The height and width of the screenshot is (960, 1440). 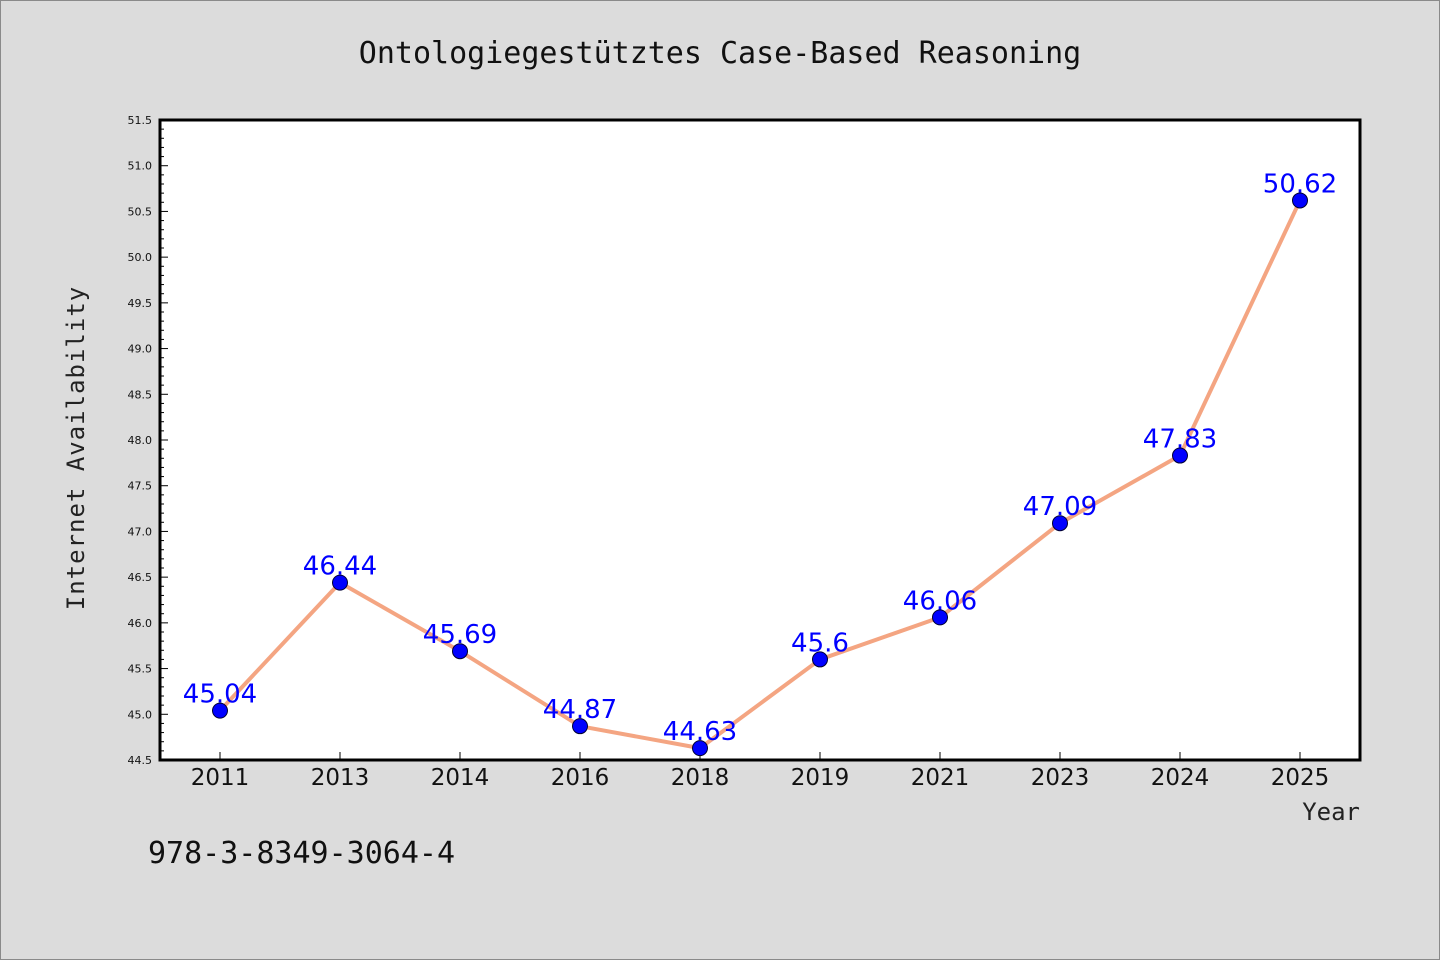 I want to click on y-tick-label: 48.0, so click(x=140, y=440).